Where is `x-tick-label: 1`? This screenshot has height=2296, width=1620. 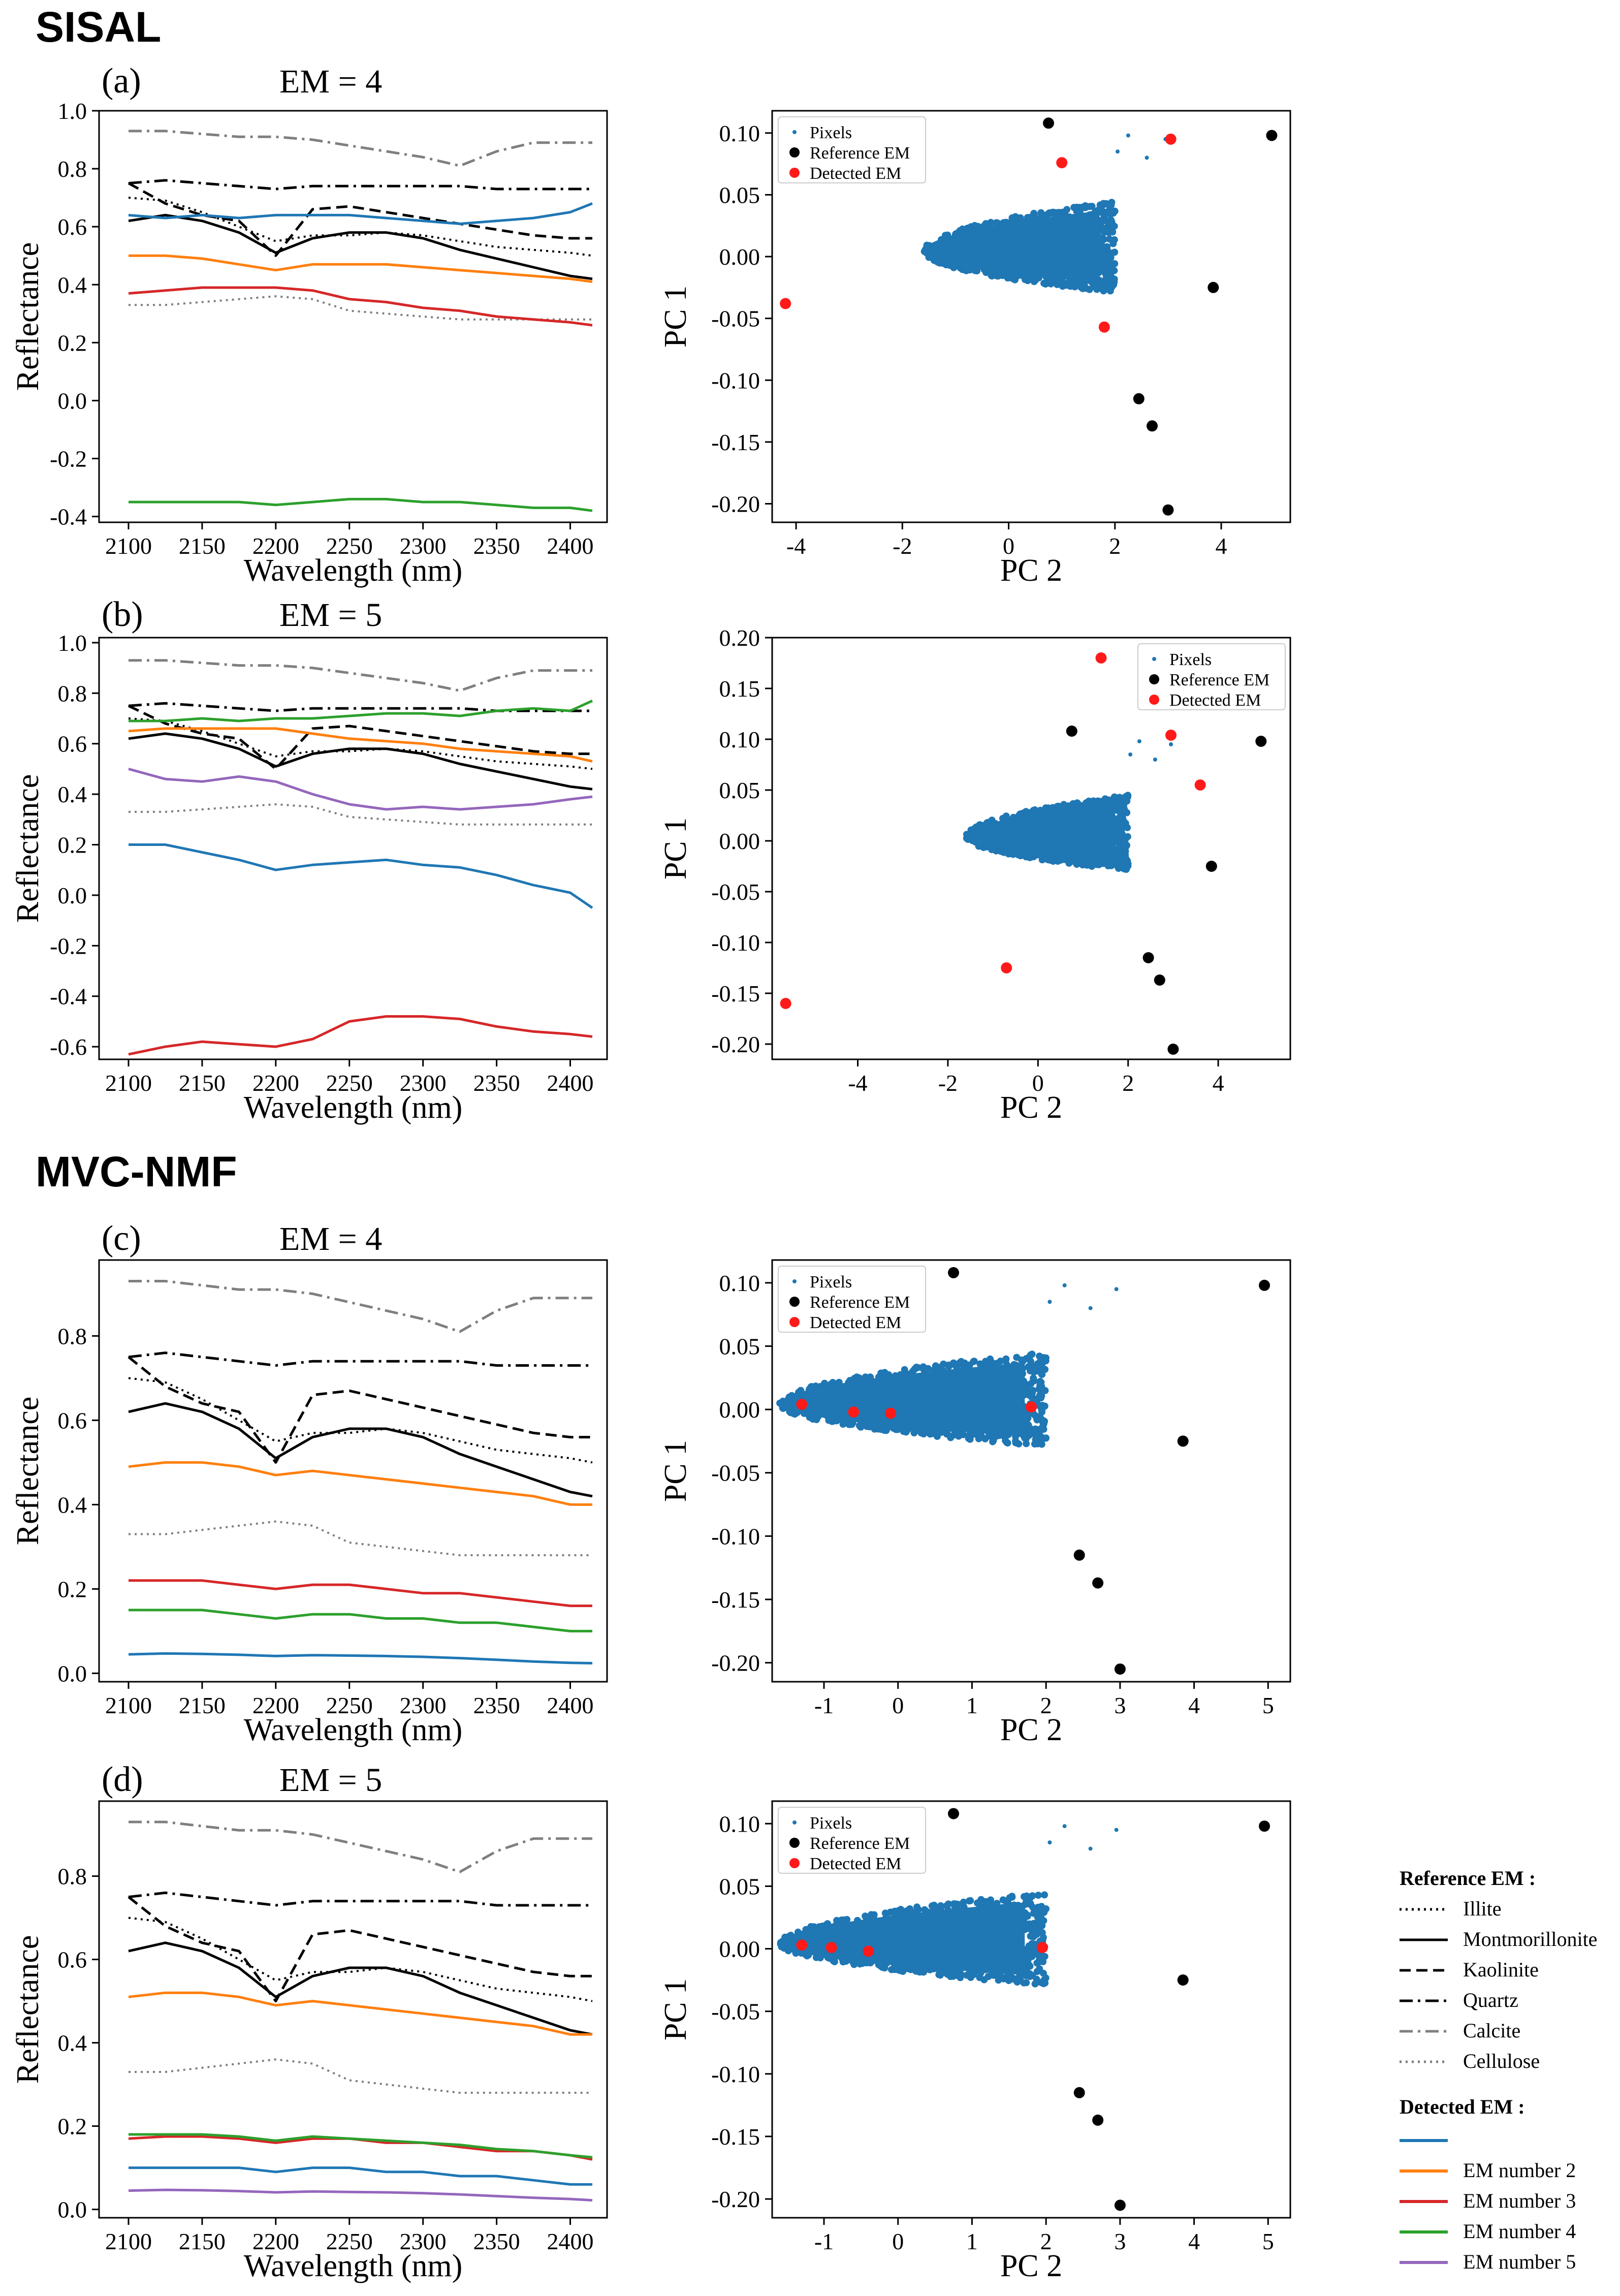 x-tick-label: 1 is located at coordinates (972, 1705).